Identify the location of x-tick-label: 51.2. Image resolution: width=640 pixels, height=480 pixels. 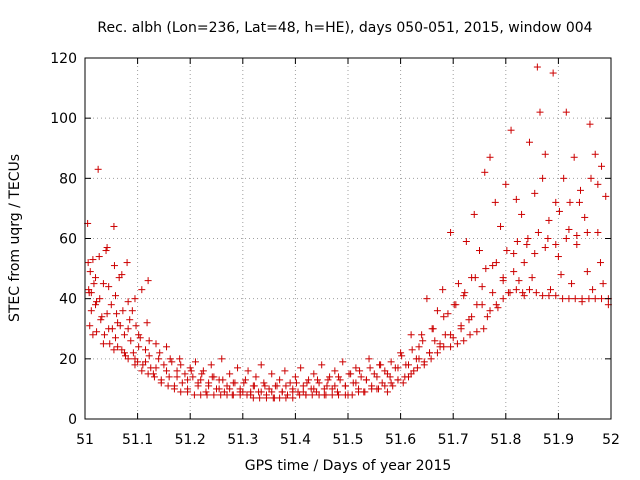
(190, 440).